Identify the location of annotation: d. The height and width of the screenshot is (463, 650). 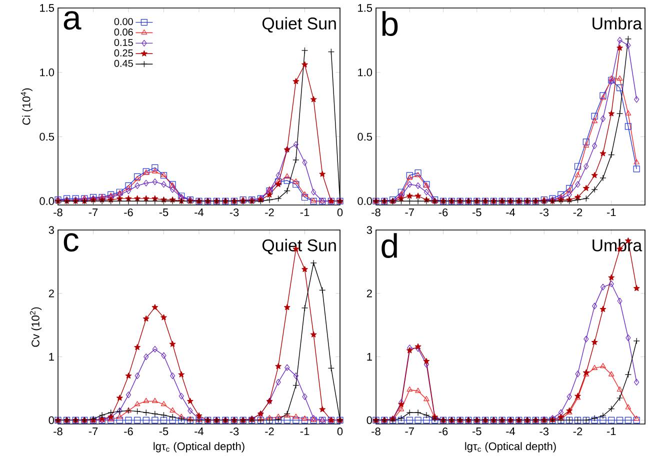
(389, 245).